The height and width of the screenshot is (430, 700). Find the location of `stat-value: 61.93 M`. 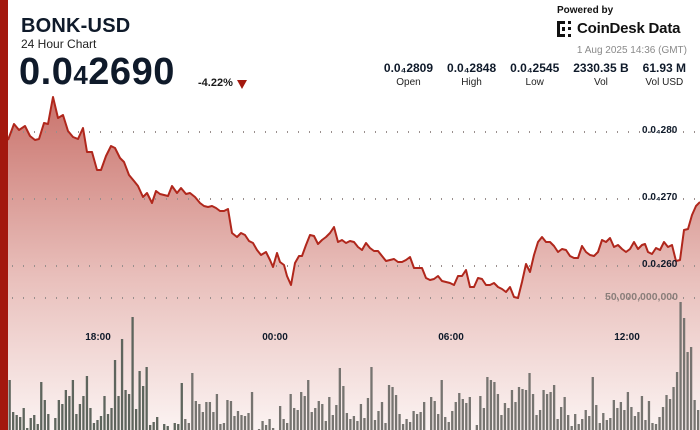

stat-value: 61.93 M is located at coordinates (664, 68).